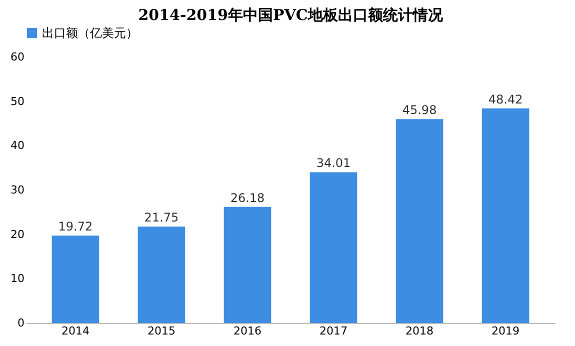 The width and height of the screenshot is (575, 346). What do you see at coordinates (17, 57) in the screenshot?
I see `y-tick-label: 60` at bounding box center [17, 57].